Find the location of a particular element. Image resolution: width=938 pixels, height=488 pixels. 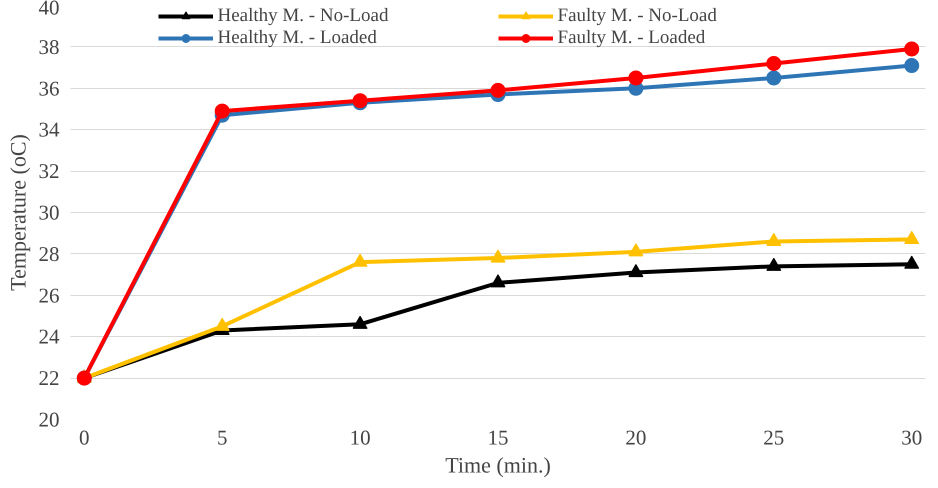

y-tick-label: 24 is located at coordinates (49, 336).